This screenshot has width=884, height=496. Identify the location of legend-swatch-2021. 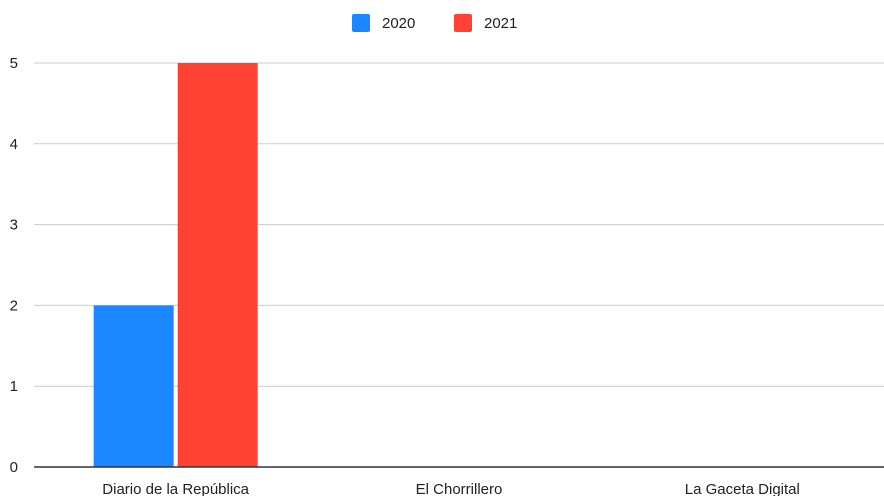
(463, 23).